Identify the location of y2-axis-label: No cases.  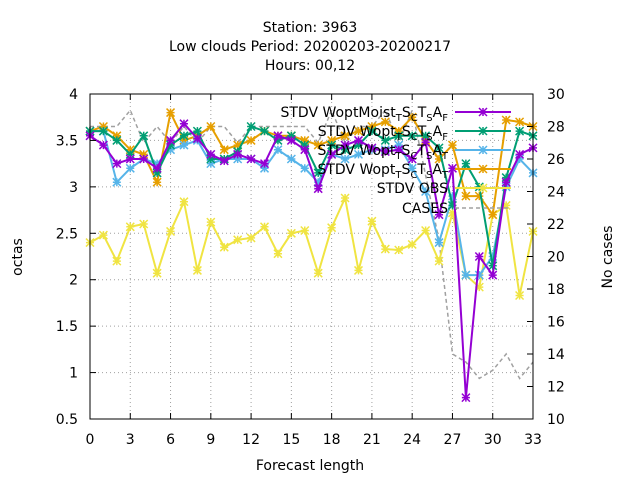
(608, 257).